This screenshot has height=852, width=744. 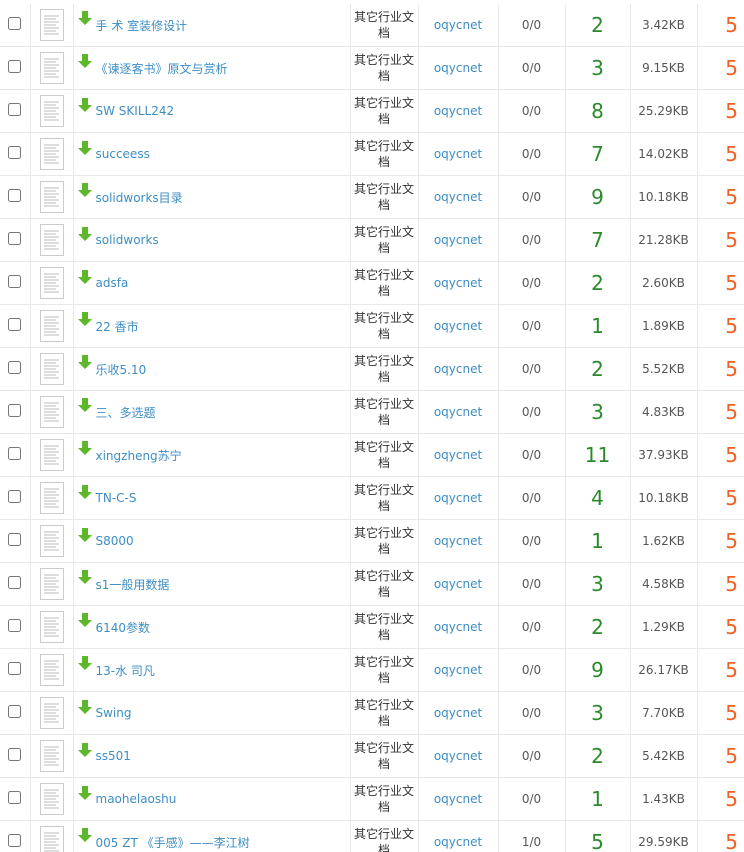 What do you see at coordinates (127, 240) in the screenshot?
I see `title-link: solidworks` at bounding box center [127, 240].